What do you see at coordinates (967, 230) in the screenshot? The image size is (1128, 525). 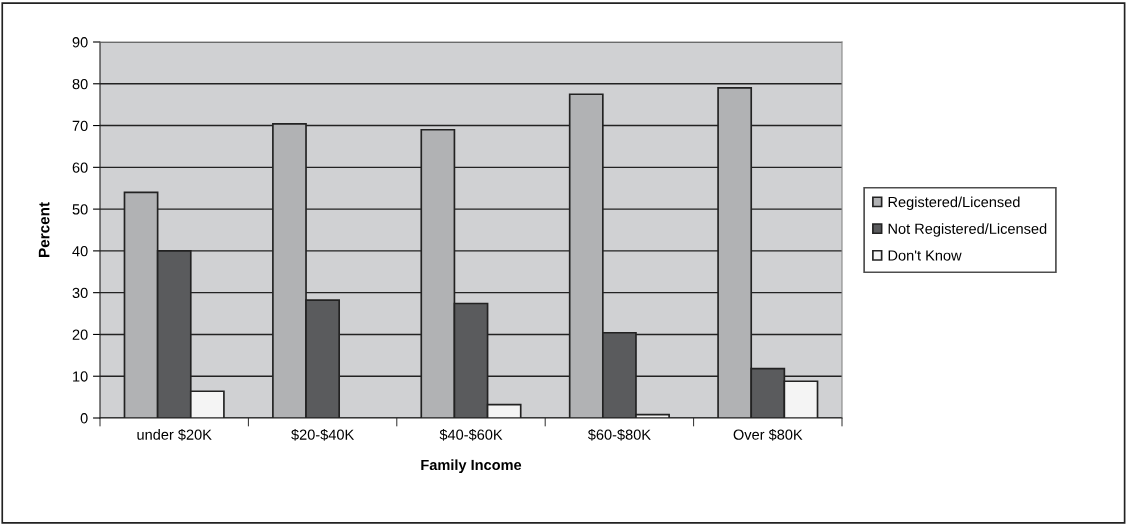 I see `legend-label: Not Registered/Licensed` at bounding box center [967, 230].